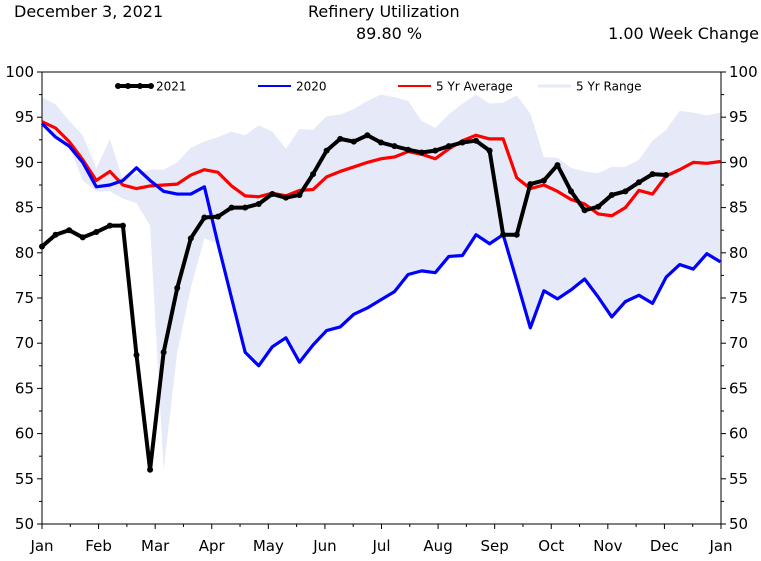 This screenshot has width=761, height=561. What do you see at coordinates (683, 33) in the screenshot?
I see `week-change: 1.00 Week Change` at bounding box center [683, 33].